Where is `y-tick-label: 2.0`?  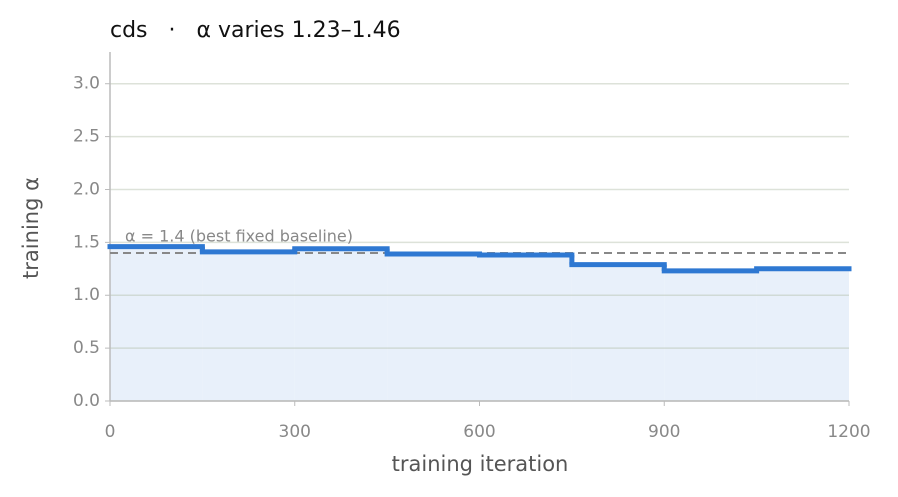
y-tick-label: 2.0 is located at coordinates (86, 189).